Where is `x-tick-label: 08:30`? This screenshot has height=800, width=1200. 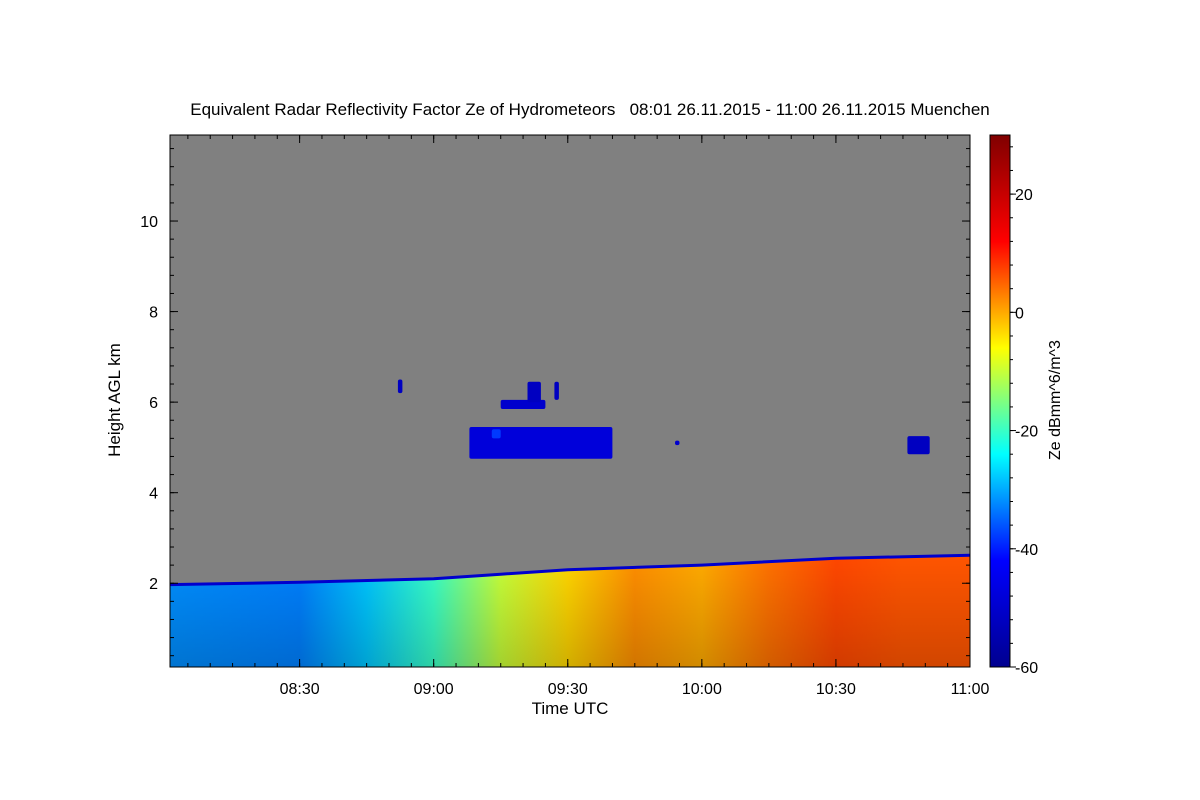
x-tick-label: 08:30 is located at coordinates (300, 689).